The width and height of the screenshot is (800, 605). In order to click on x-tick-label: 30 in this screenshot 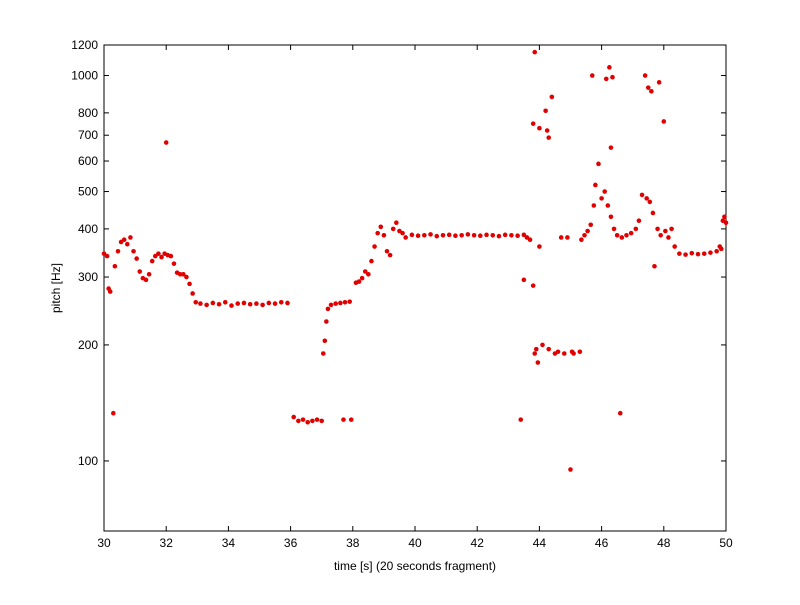, I will do `click(104, 543)`.